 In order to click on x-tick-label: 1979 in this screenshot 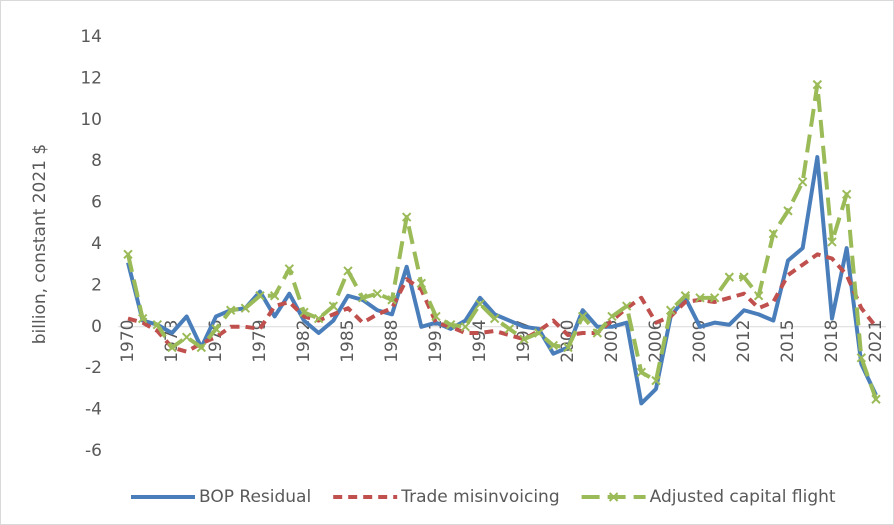, I will do `click(260, 341)`.